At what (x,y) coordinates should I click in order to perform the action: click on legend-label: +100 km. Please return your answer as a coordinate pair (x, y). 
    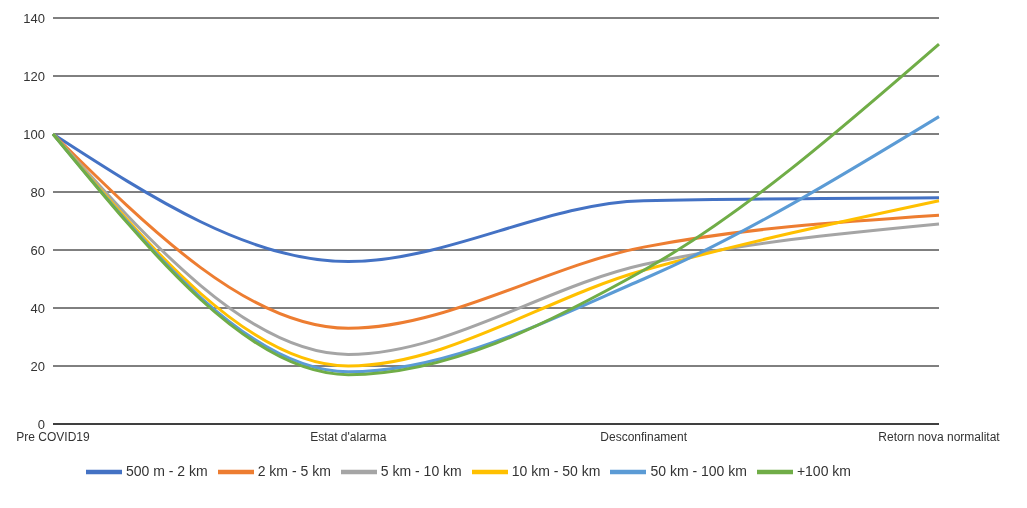
    Looking at the image, I should click on (823, 470).